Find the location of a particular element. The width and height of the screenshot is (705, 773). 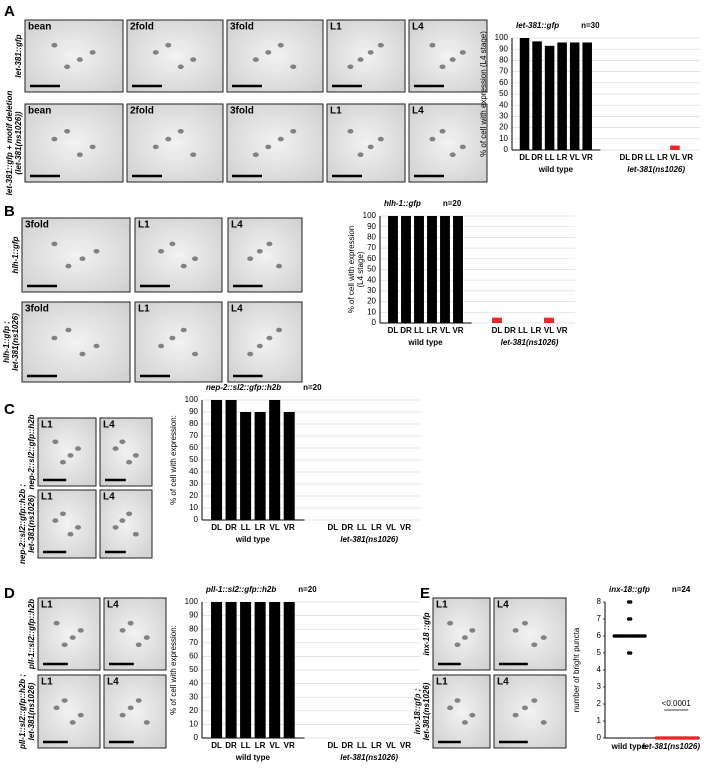

sample-size: n=20 is located at coordinates (312, 387).